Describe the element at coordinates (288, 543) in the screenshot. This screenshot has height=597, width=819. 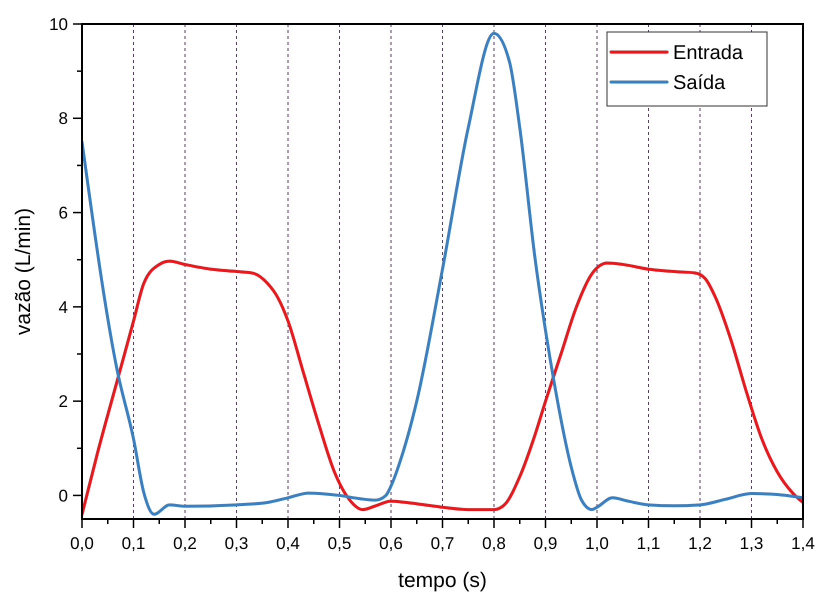
I see `x-tick-label: 0,4` at that location.